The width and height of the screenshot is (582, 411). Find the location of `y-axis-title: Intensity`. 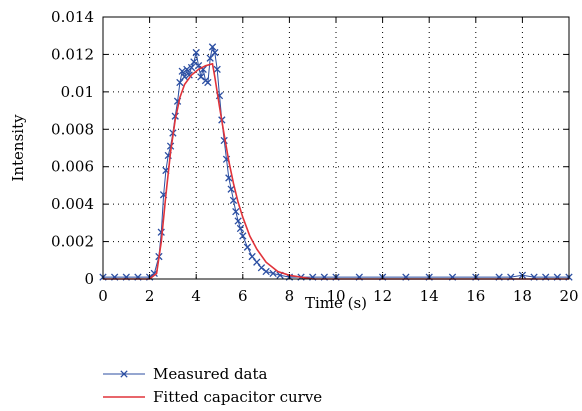

y-axis-title: Intensity is located at coordinates (18, 148).